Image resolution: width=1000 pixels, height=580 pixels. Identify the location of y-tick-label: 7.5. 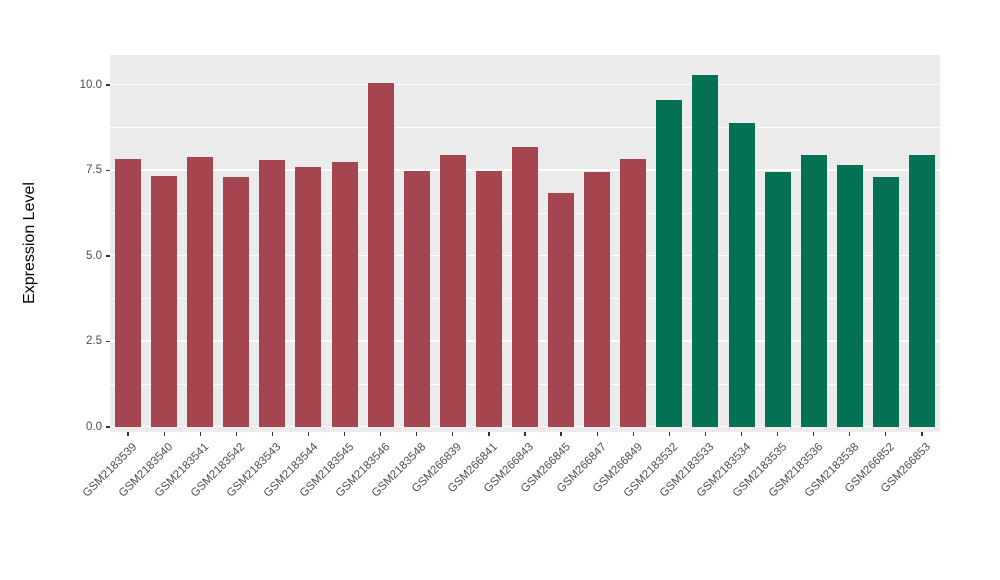
(94, 170).